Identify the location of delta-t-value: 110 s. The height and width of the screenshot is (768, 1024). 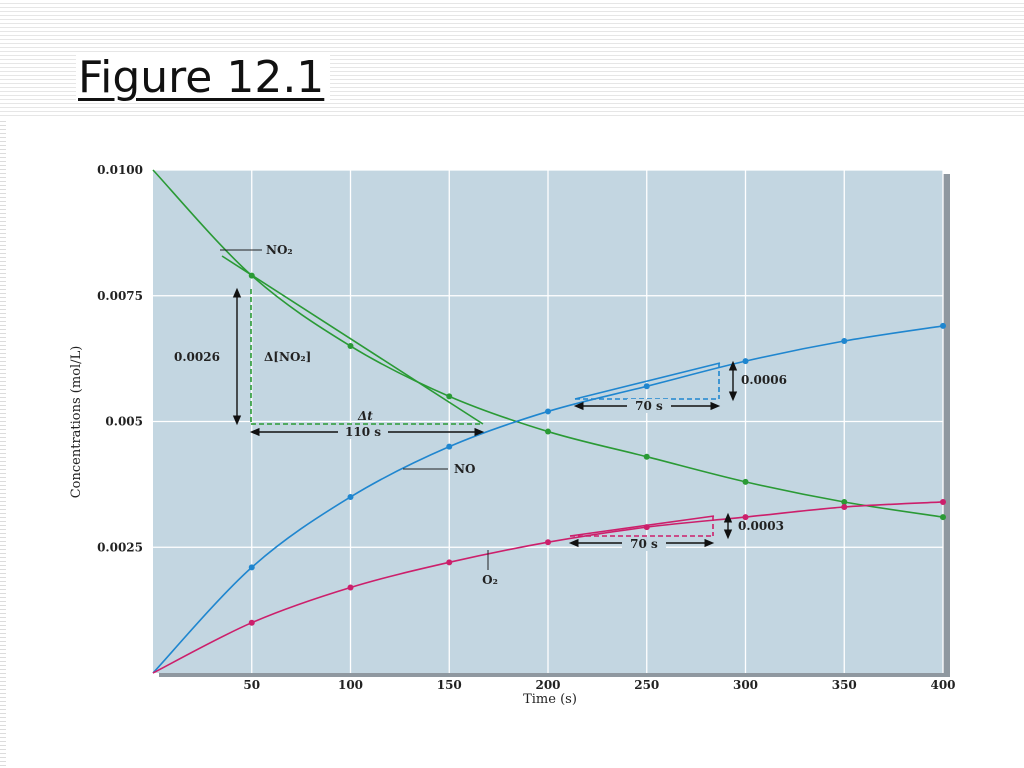
(363, 432).